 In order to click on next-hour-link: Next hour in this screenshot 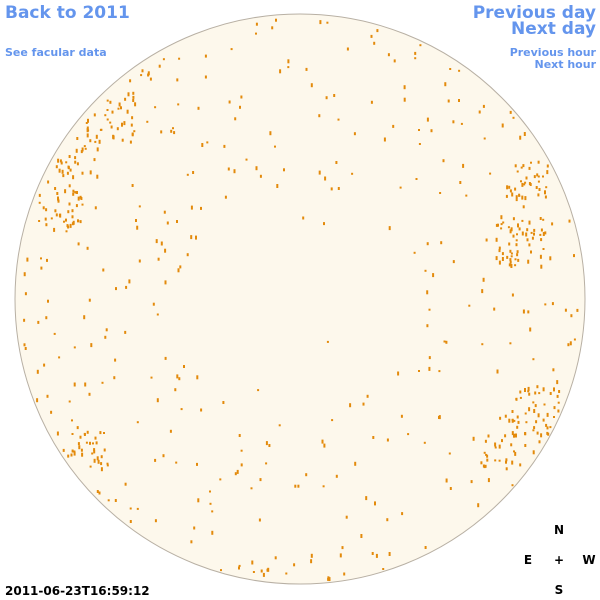, I will do `click(566, 64)`.